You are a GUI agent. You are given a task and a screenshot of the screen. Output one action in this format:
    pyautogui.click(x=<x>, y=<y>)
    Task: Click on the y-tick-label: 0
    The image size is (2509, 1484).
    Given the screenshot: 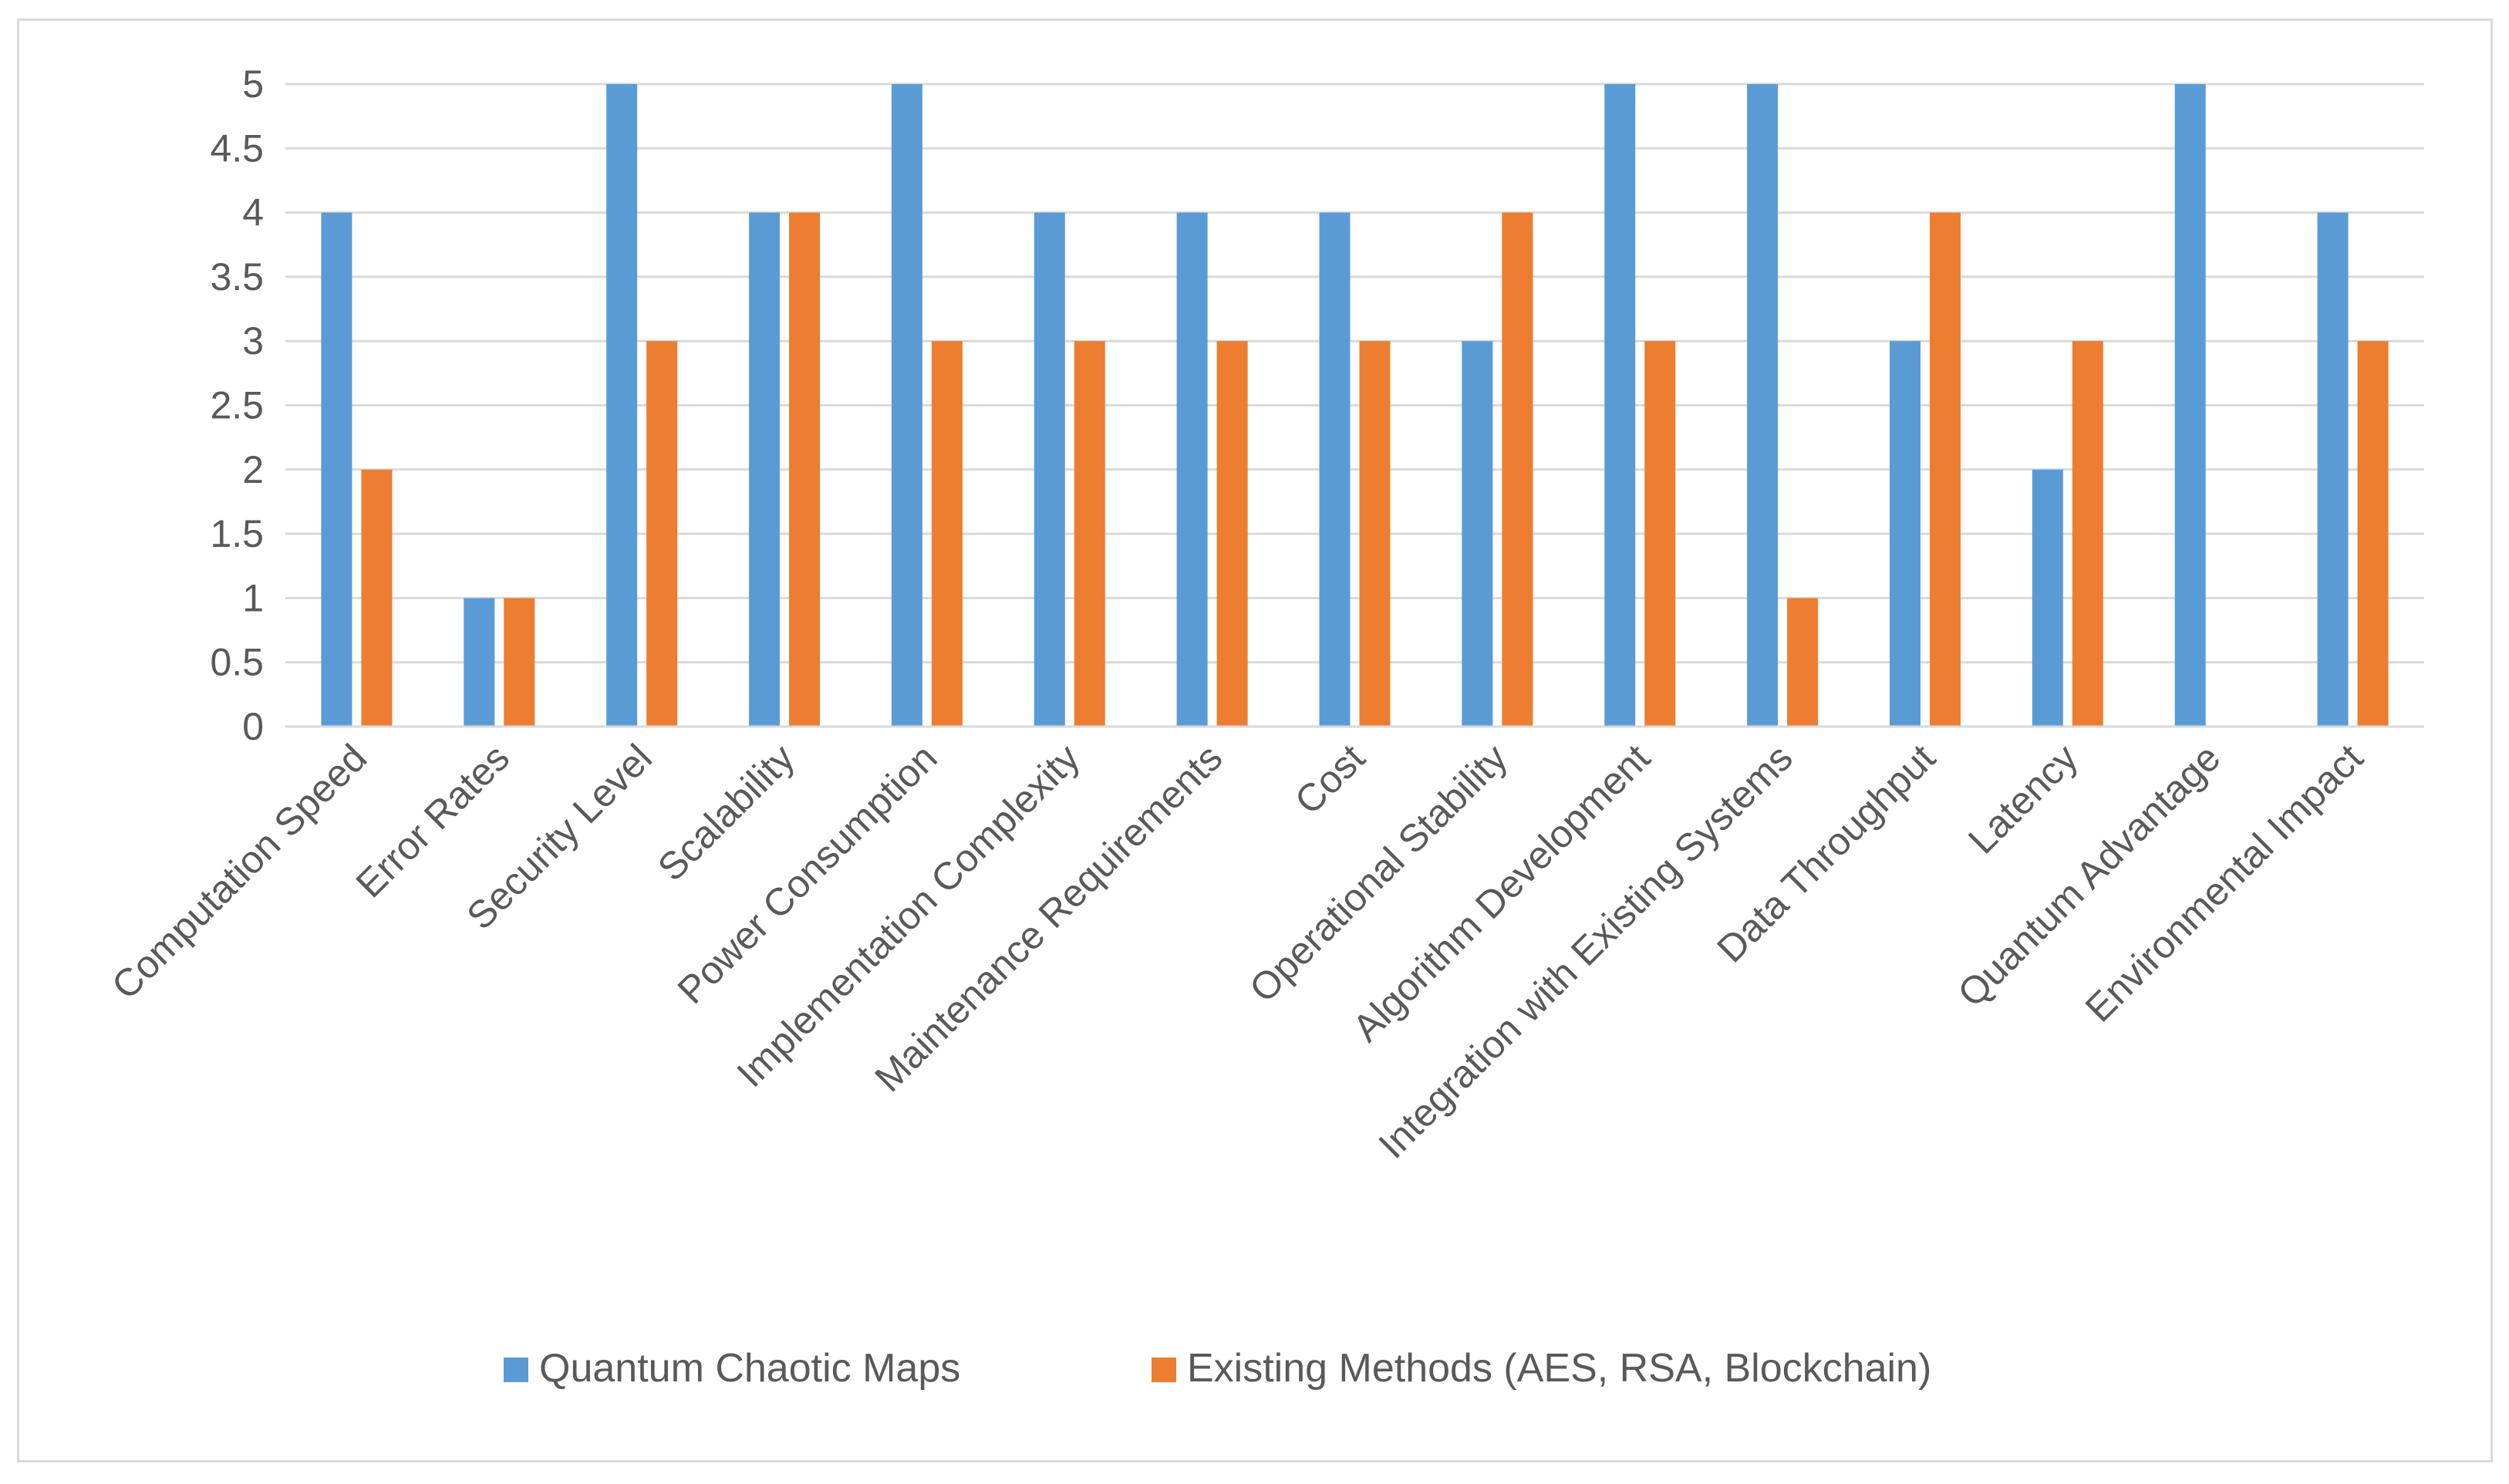 What is the action you would take?
    pyautogui.click(x=253, y=726)
    